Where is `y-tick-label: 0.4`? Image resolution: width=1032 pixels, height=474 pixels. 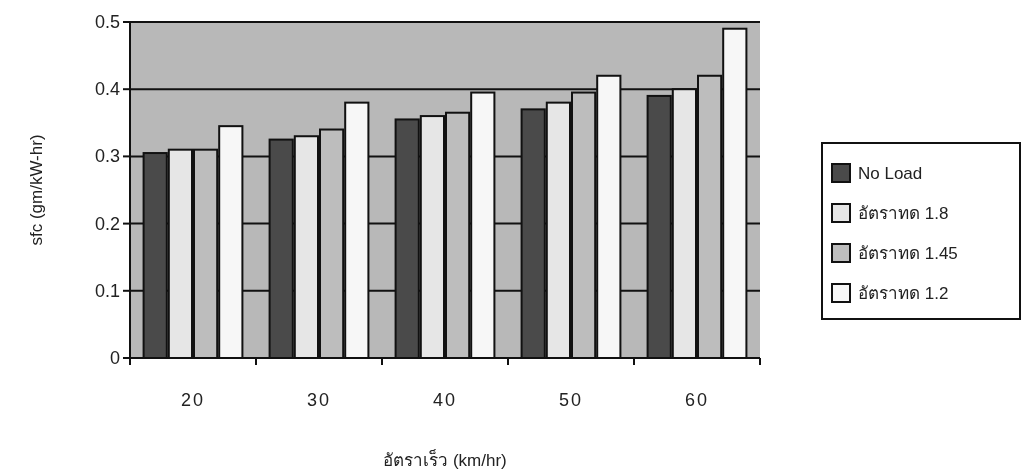
y-tick-label: 0.4 is located at coordinates (107, 89).